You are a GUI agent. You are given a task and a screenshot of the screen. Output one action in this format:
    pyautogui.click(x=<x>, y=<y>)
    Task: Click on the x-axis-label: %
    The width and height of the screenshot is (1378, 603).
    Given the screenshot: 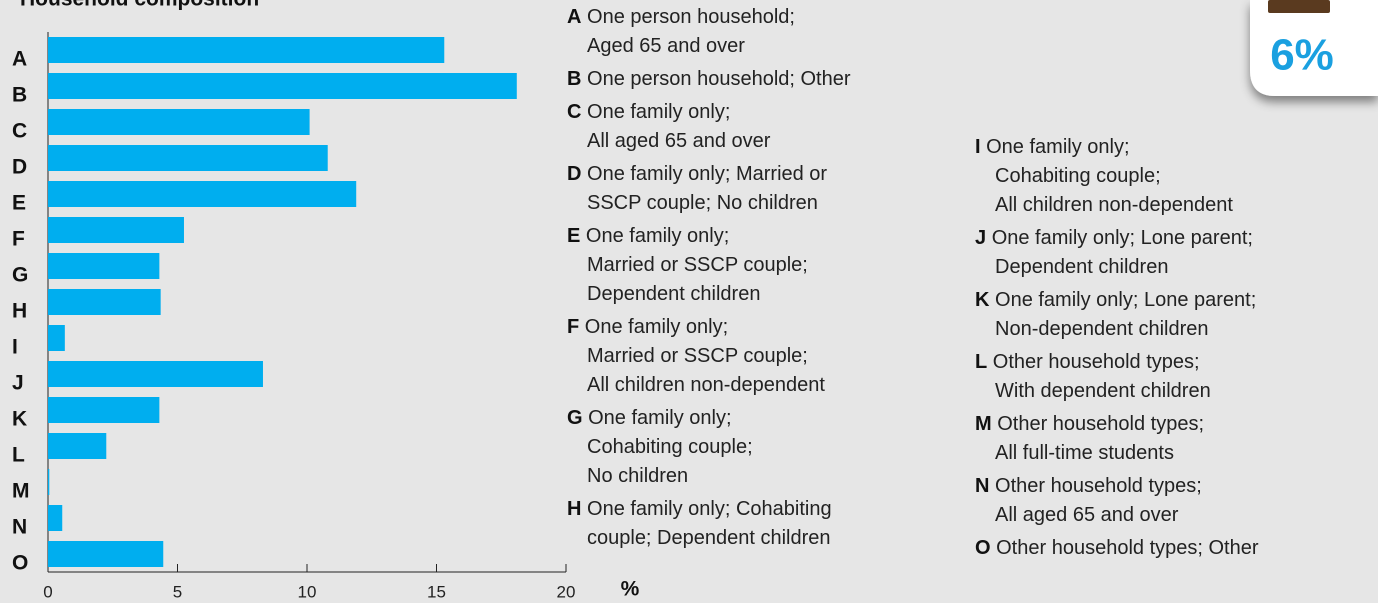 What is the action you would take?
    pyautogui.click(x=630, y=589)
    